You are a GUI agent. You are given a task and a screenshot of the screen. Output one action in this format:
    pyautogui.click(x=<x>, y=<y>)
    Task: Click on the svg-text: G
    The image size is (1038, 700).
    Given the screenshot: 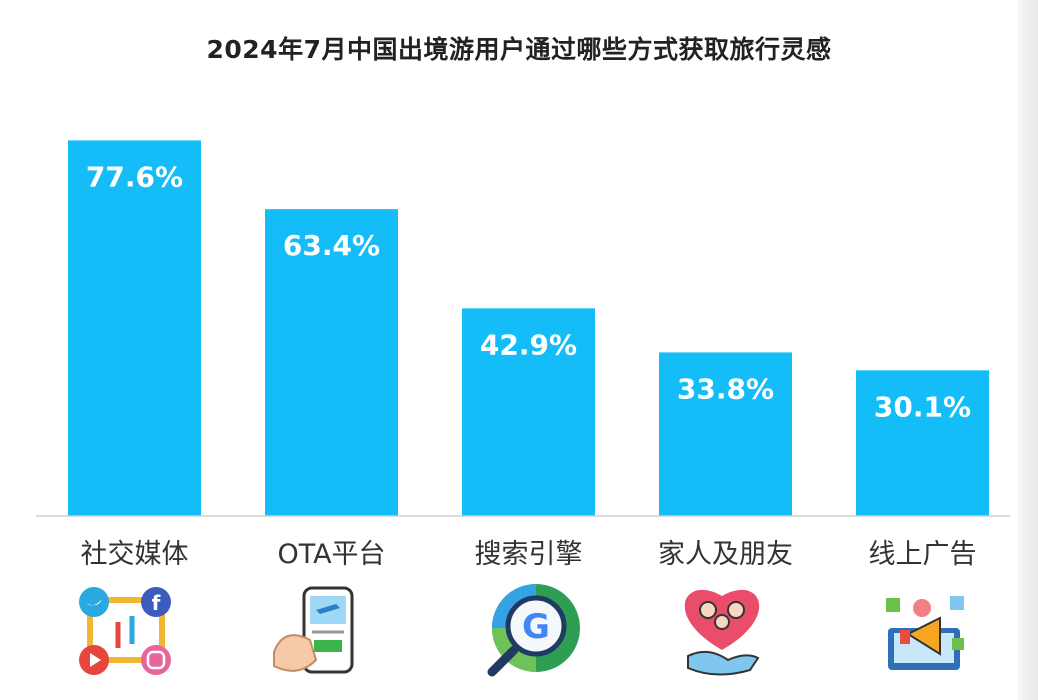 What is the action you would take?
    pyautogui.click(x=536, y=627)
    